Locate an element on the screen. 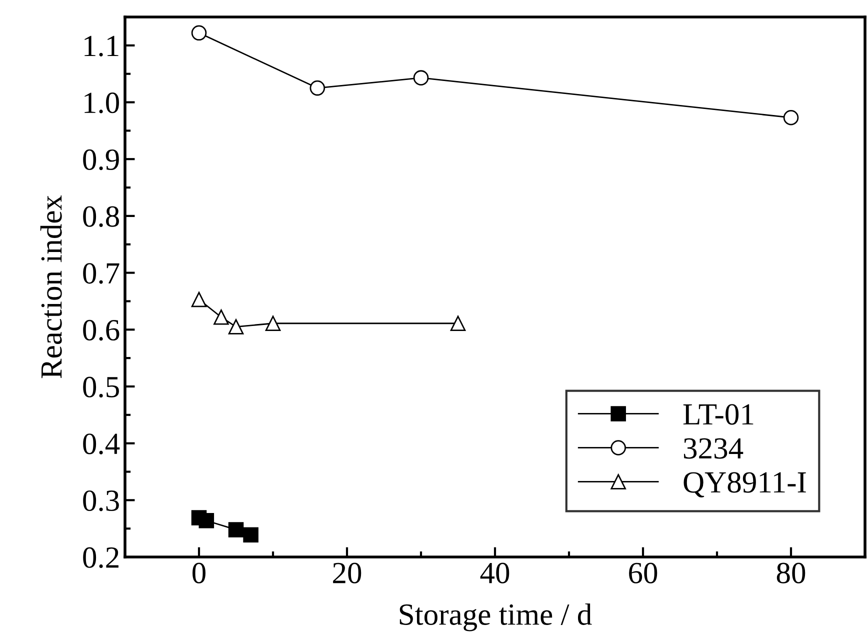  x-tick-label: 40 is located at coordinates (495, 573).